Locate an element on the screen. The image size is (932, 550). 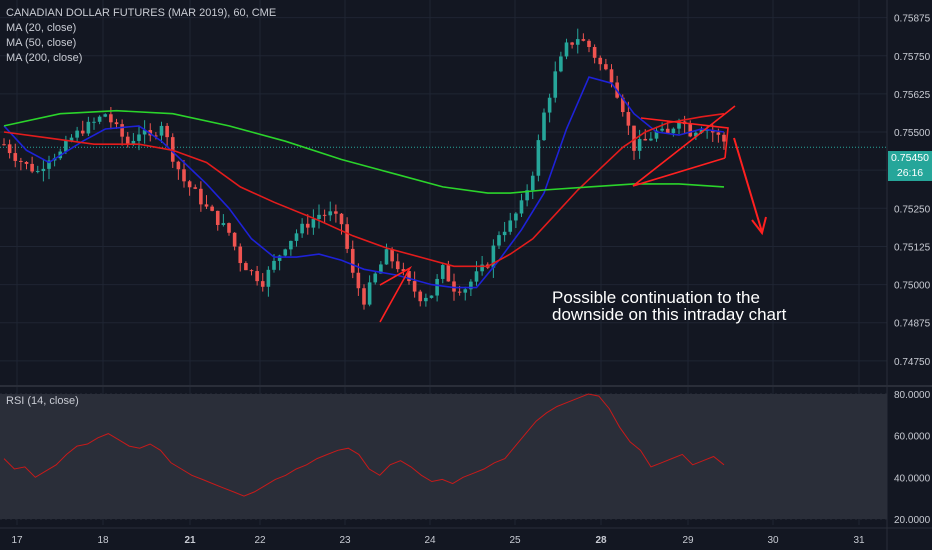
x-tick-label: 18 is located at coordinates (103, 540).